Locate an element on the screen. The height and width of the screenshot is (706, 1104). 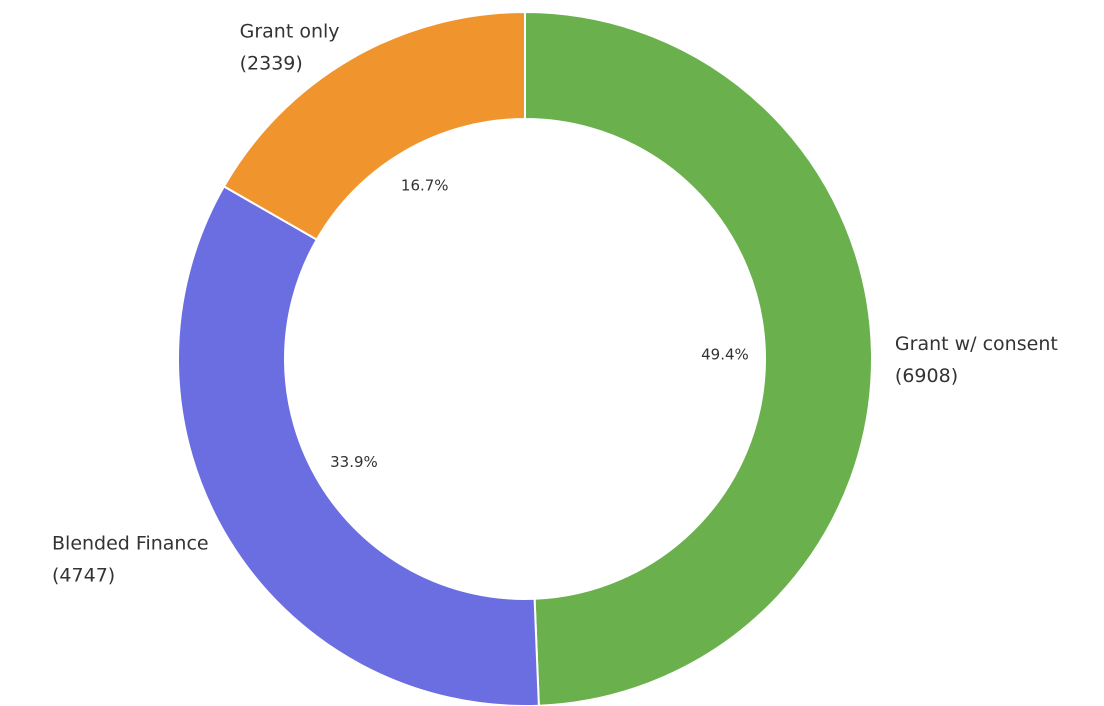
value-label: (2339) is located at coordinates (271, 63).